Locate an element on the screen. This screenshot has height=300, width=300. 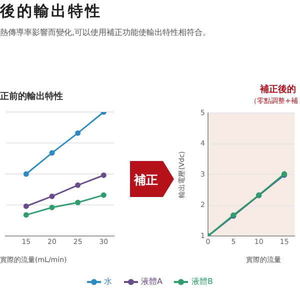
text: 熱傳導率影響而變化,可以使用補正功能使輸出特性相符合。 is located at coordinates (105, 32).